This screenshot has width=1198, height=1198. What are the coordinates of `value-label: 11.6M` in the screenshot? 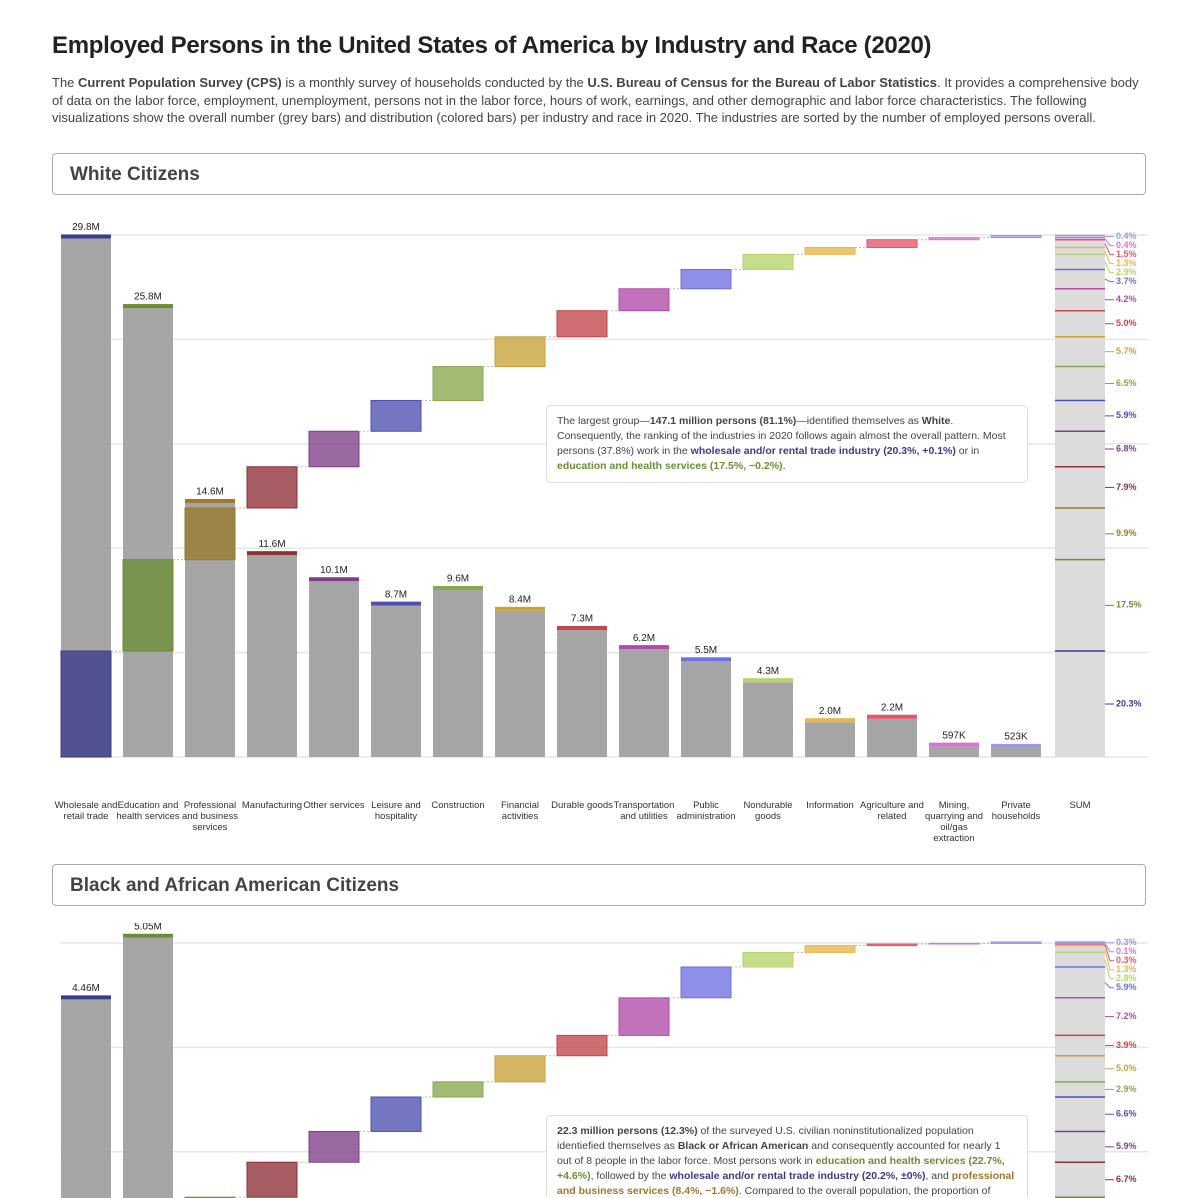 It's located at (271, 544).